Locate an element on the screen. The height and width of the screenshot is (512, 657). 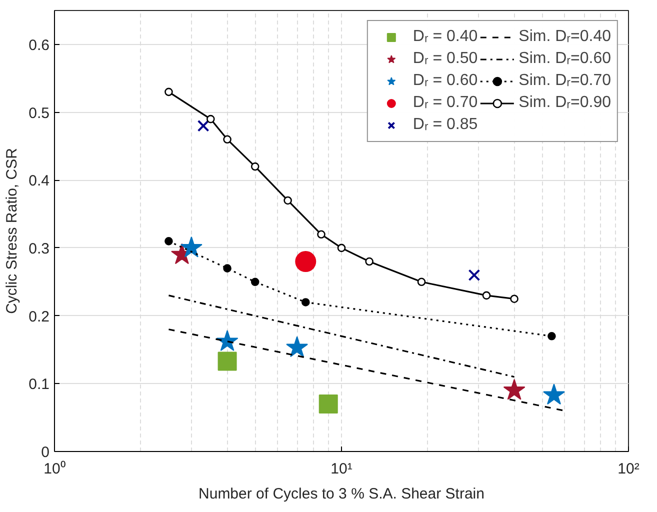
x-axis-title: Number of Cycles to 3 % S.A. Shear Strain is located at coordinates (341, 494).